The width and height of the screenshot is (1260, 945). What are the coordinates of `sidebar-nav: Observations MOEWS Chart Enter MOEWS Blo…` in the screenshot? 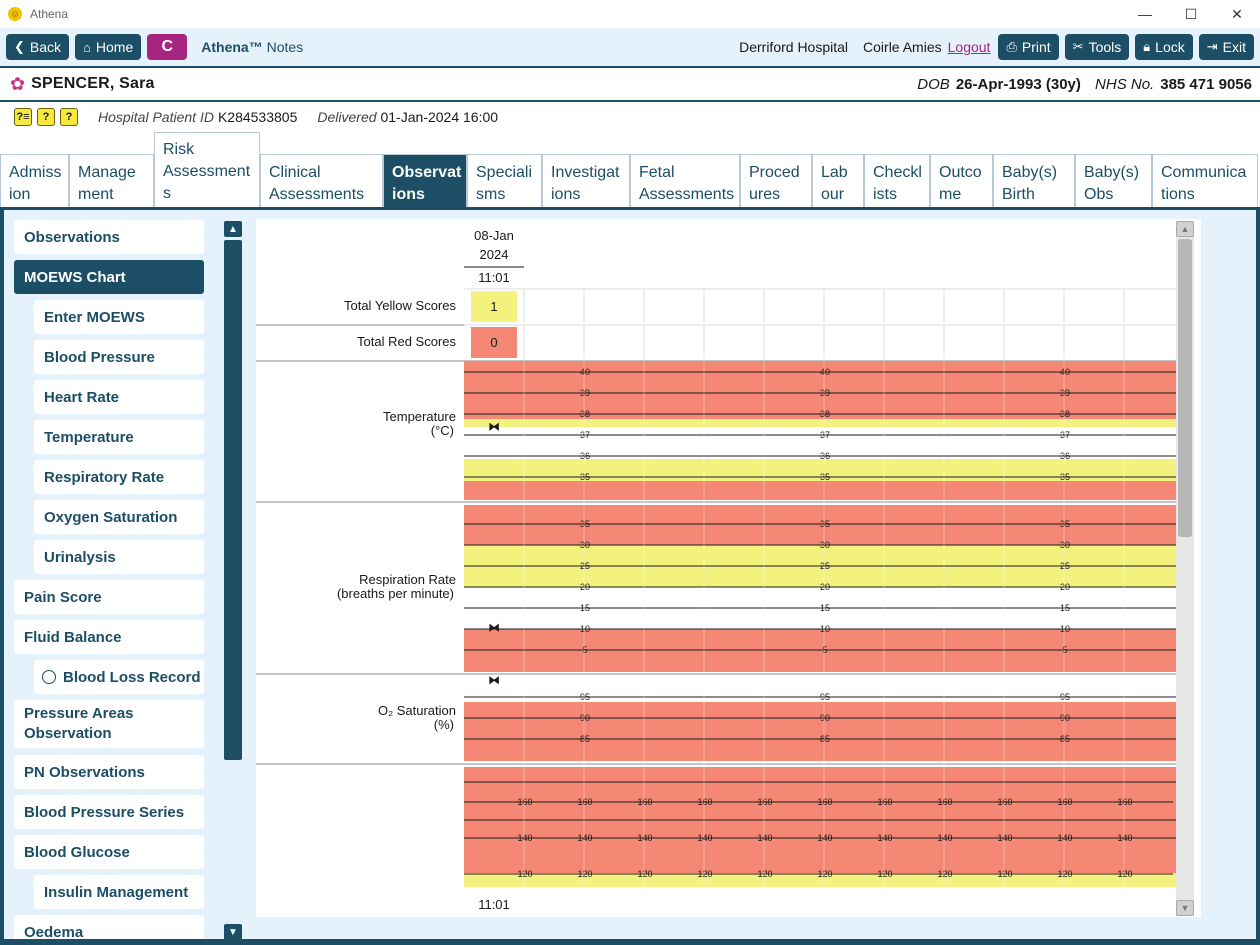 It's located at (114, 578).